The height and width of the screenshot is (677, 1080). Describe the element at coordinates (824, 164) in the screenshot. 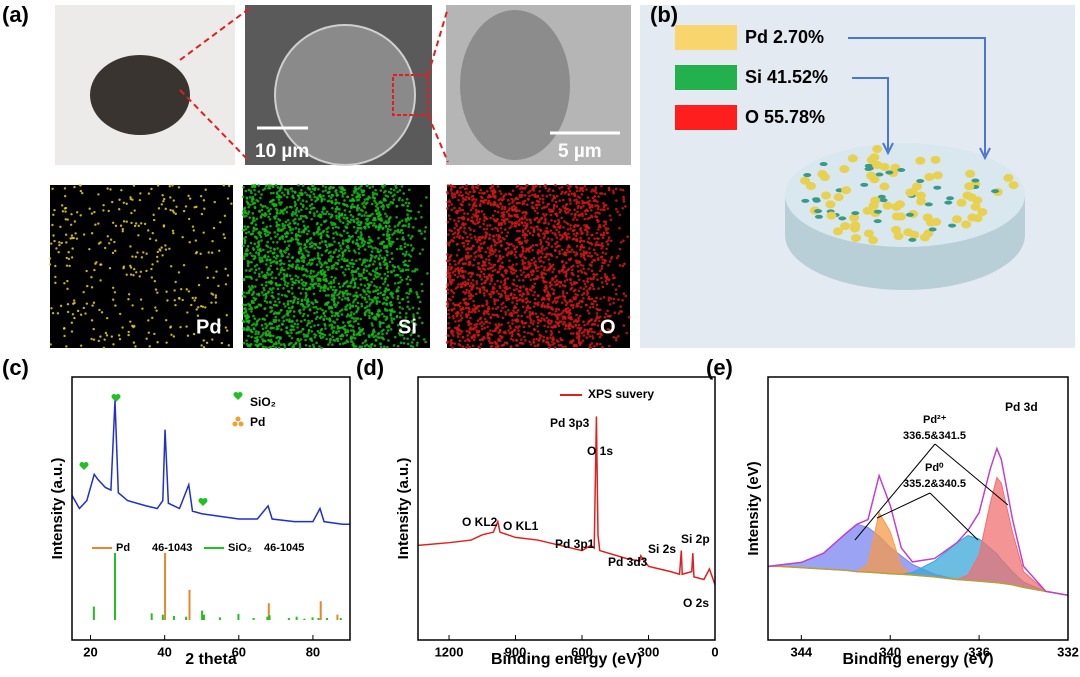

I see `particle` at that location.